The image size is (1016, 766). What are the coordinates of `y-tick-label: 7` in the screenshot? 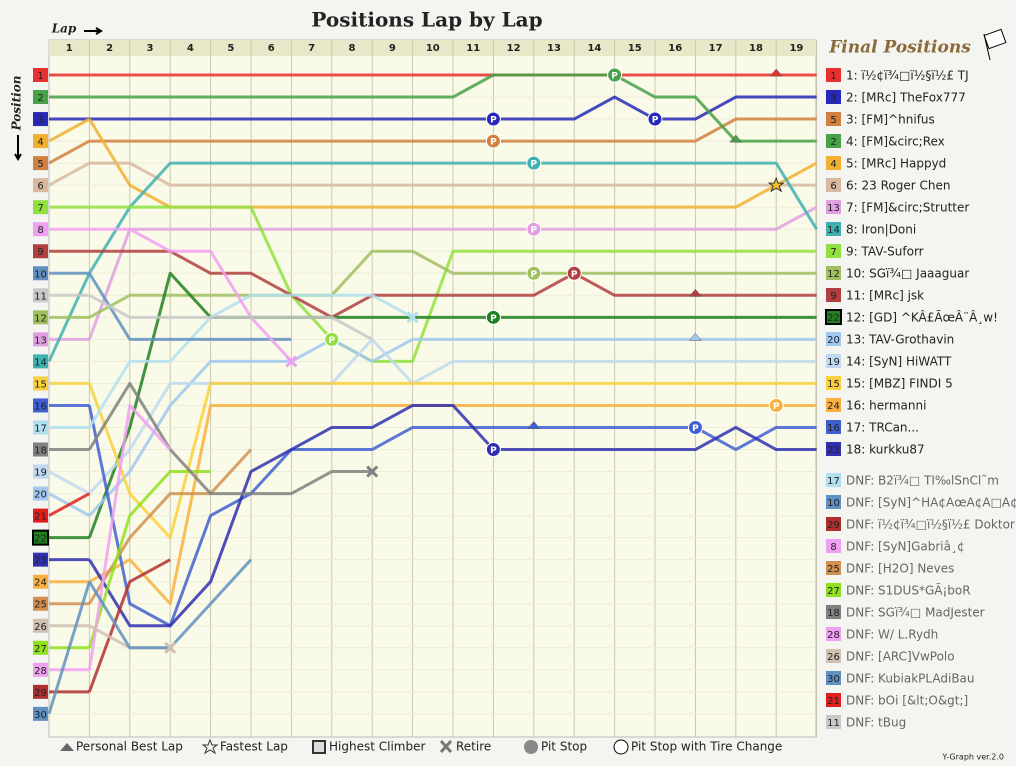 It's located at (40, 208).